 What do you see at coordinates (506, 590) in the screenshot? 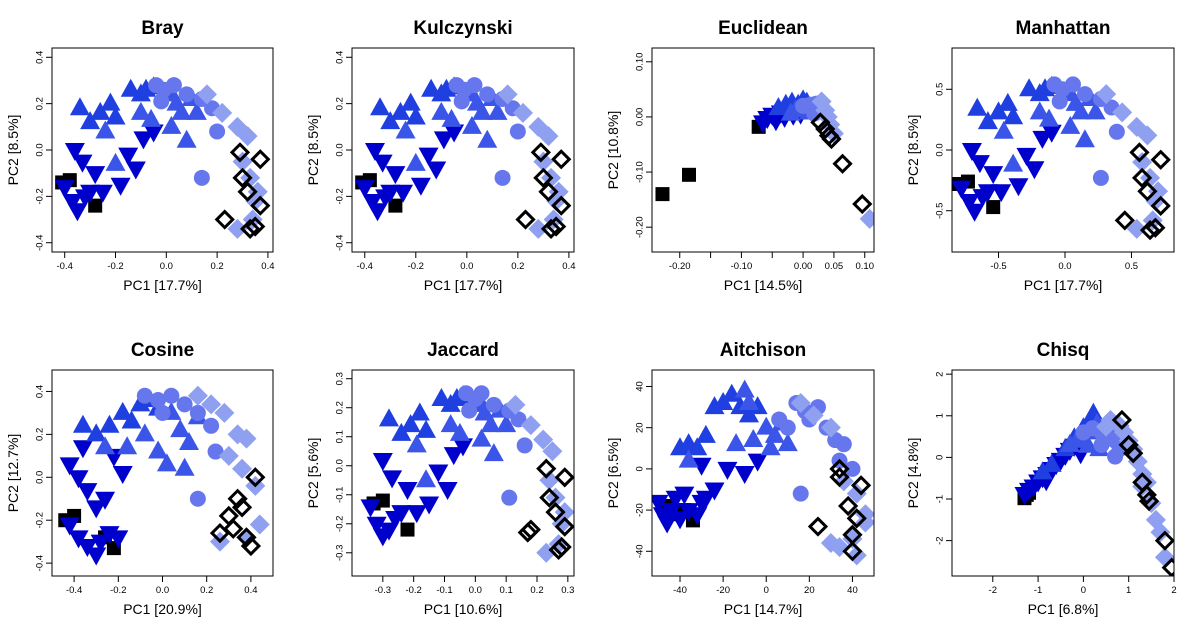
I see `x-tick-label: 0.1` at bounding box center [506, 590].